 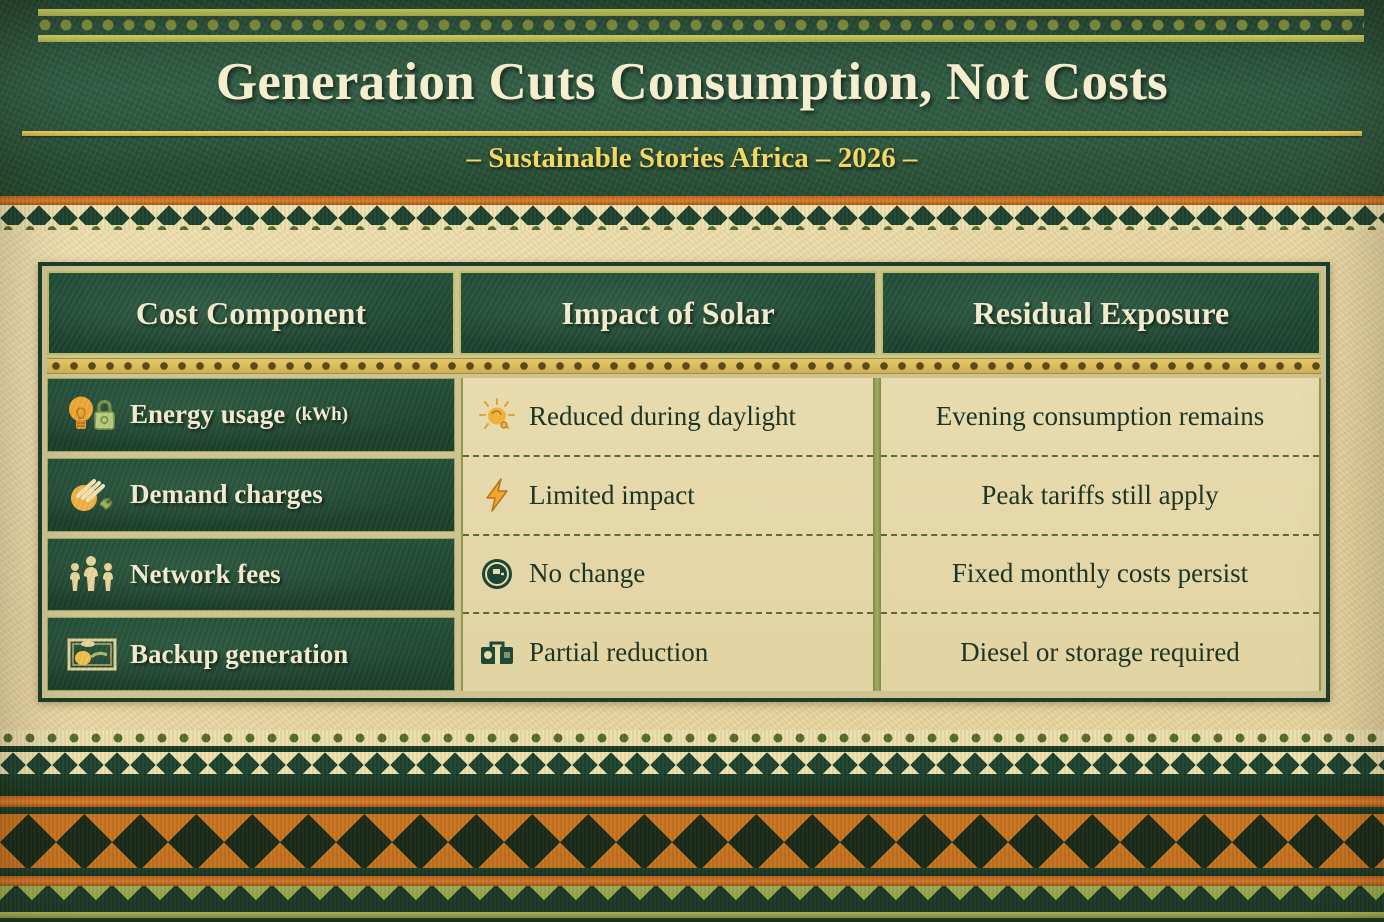 I want to click on row-label-unit: (kWh), so click(x=322, y=414).